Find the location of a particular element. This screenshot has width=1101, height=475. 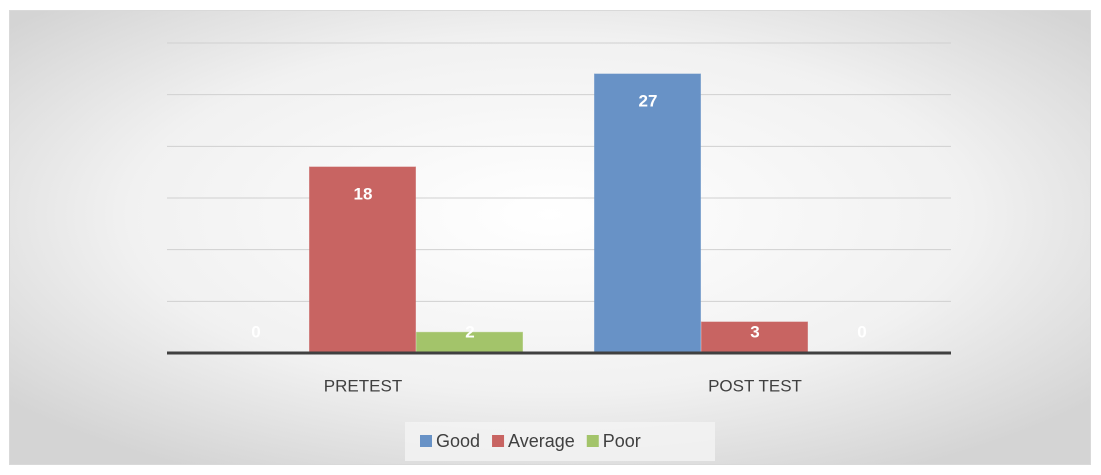

legend is located at coordinates (560, 441).